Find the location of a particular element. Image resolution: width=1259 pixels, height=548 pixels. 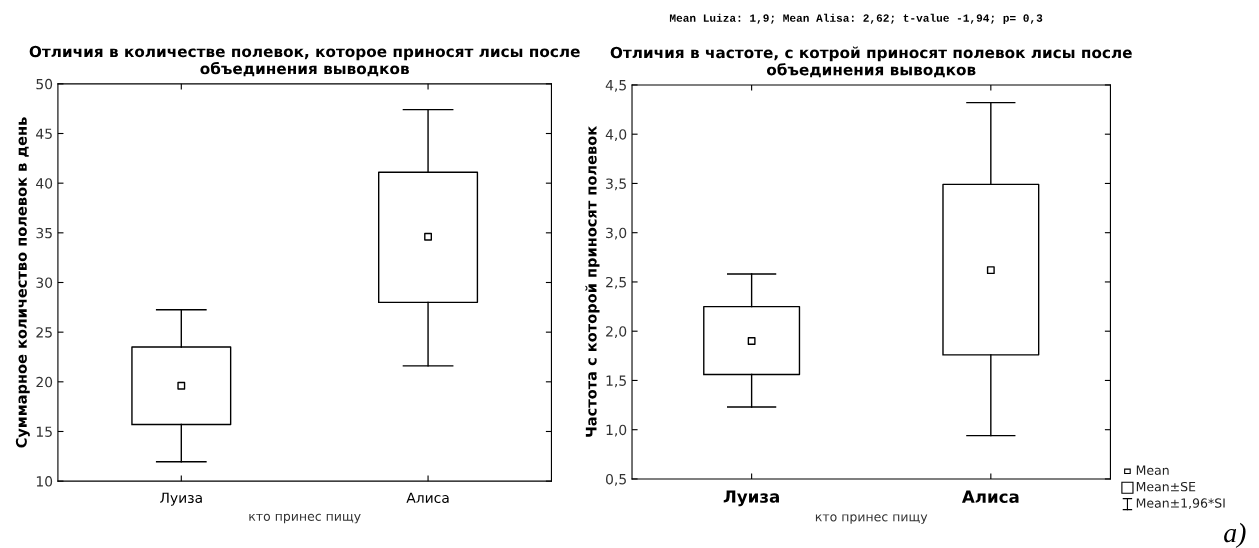

y-tick-label: 25 is located at coordinates (44, 332).